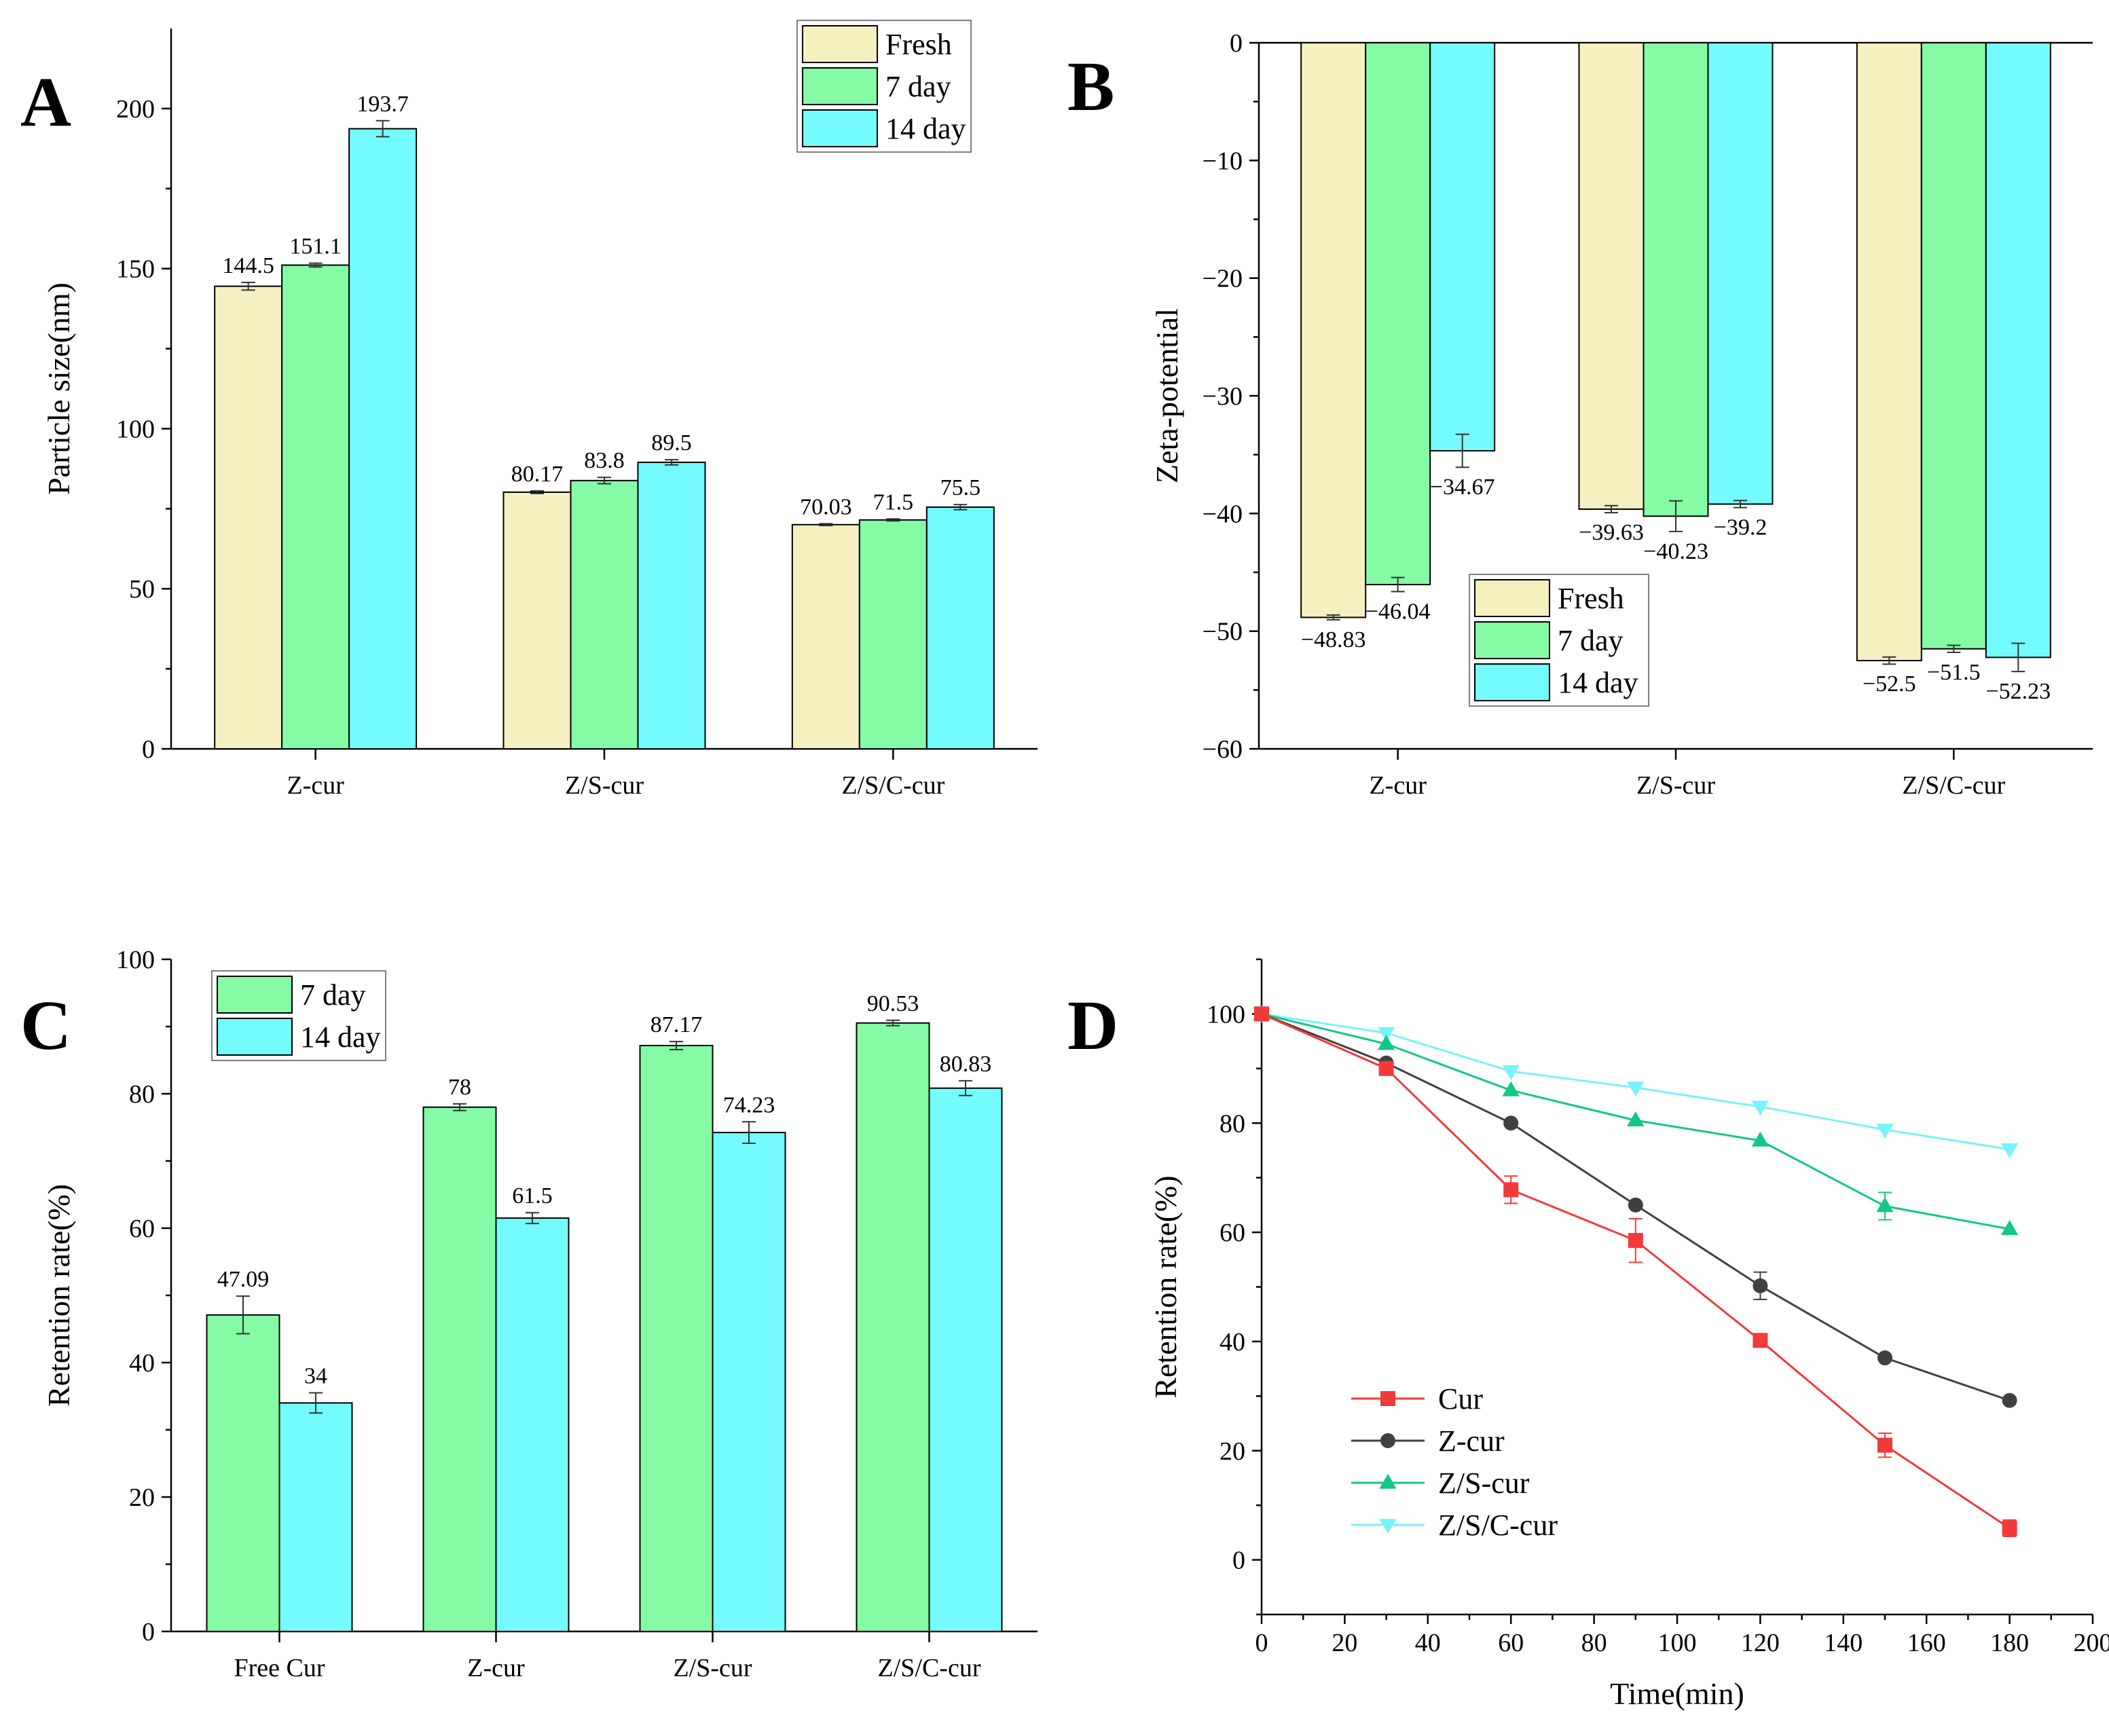 This screenshot has width=2109, height=1736. Describe the element at coordinates (1223, 396) in the screenshot. I see `chart-b-y-tick-label: −30` at that location.